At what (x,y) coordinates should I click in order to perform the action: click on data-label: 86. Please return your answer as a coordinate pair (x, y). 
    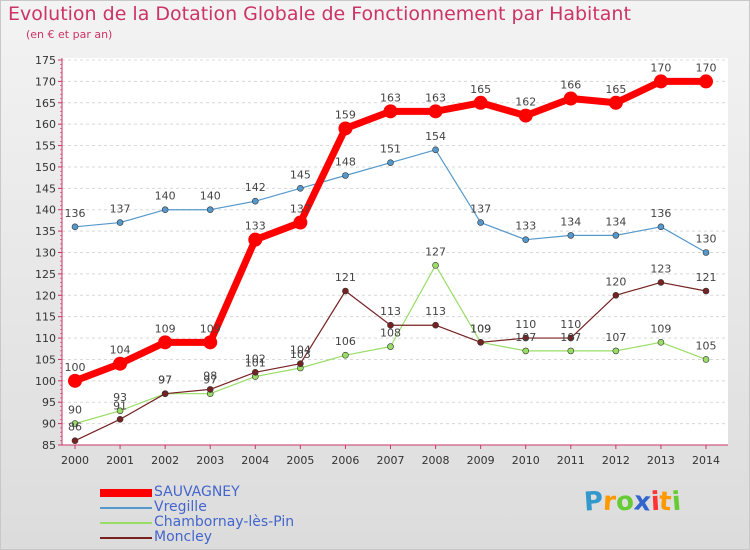
    Looking at the image, I should click on (75, 427).